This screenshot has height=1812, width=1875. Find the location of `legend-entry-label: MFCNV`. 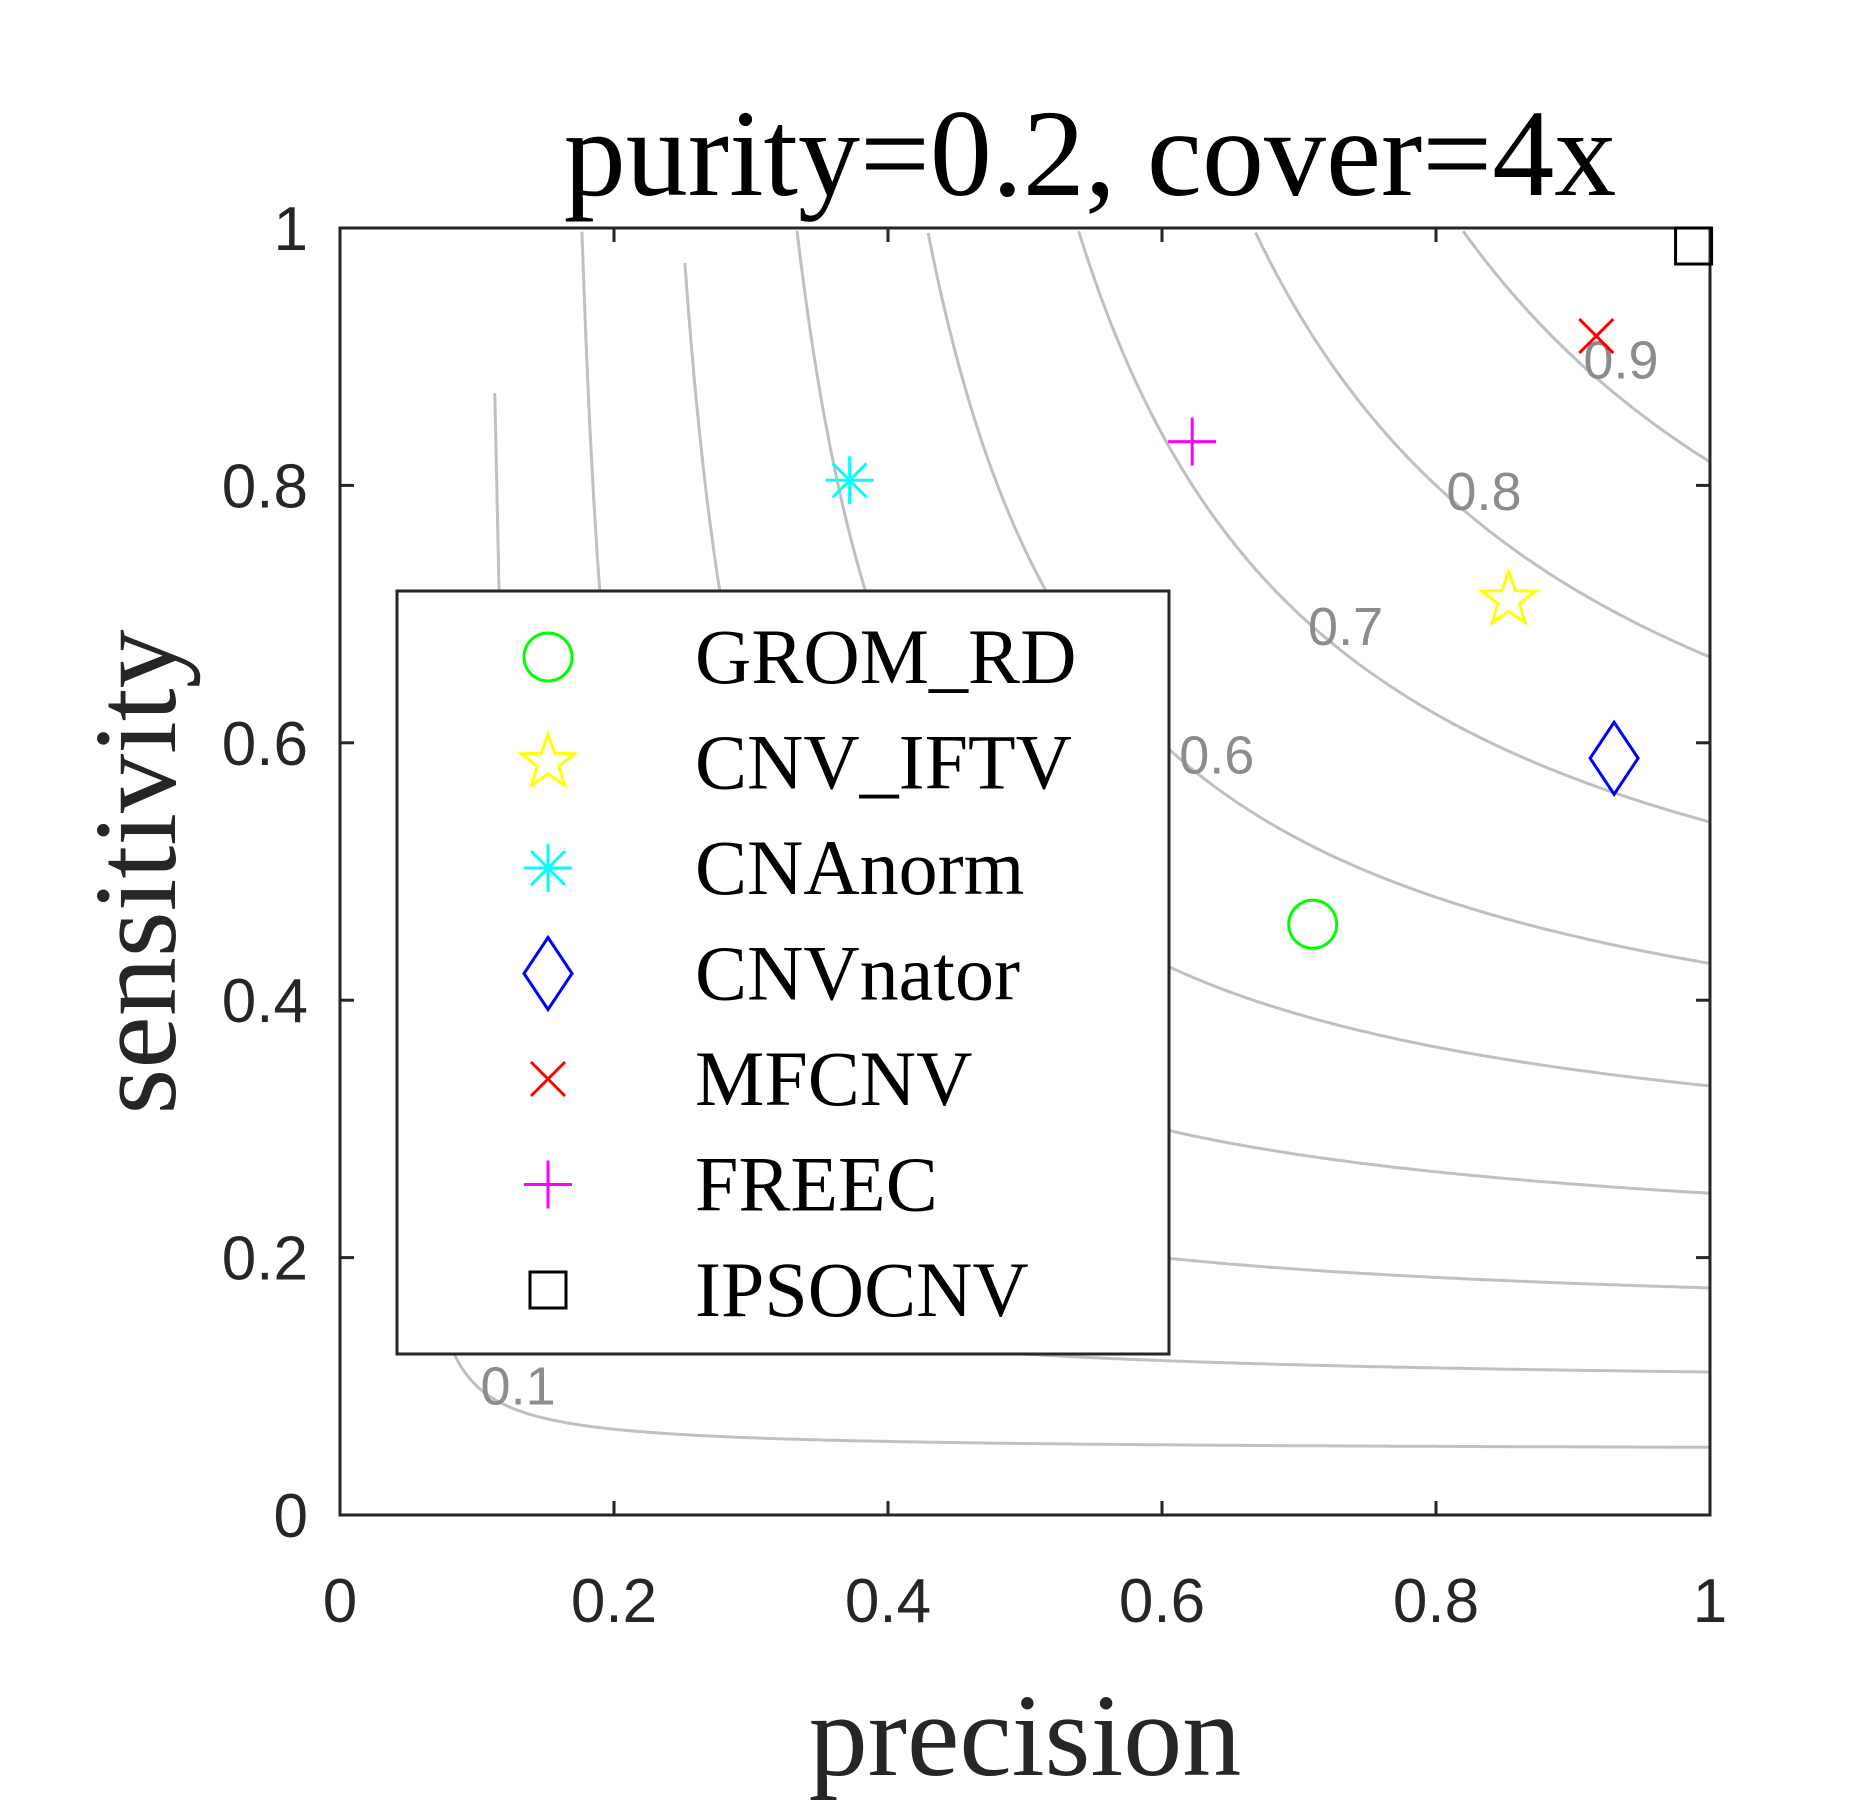

legend-entry-label: MFCNV is located at coordinates (833, 1078).